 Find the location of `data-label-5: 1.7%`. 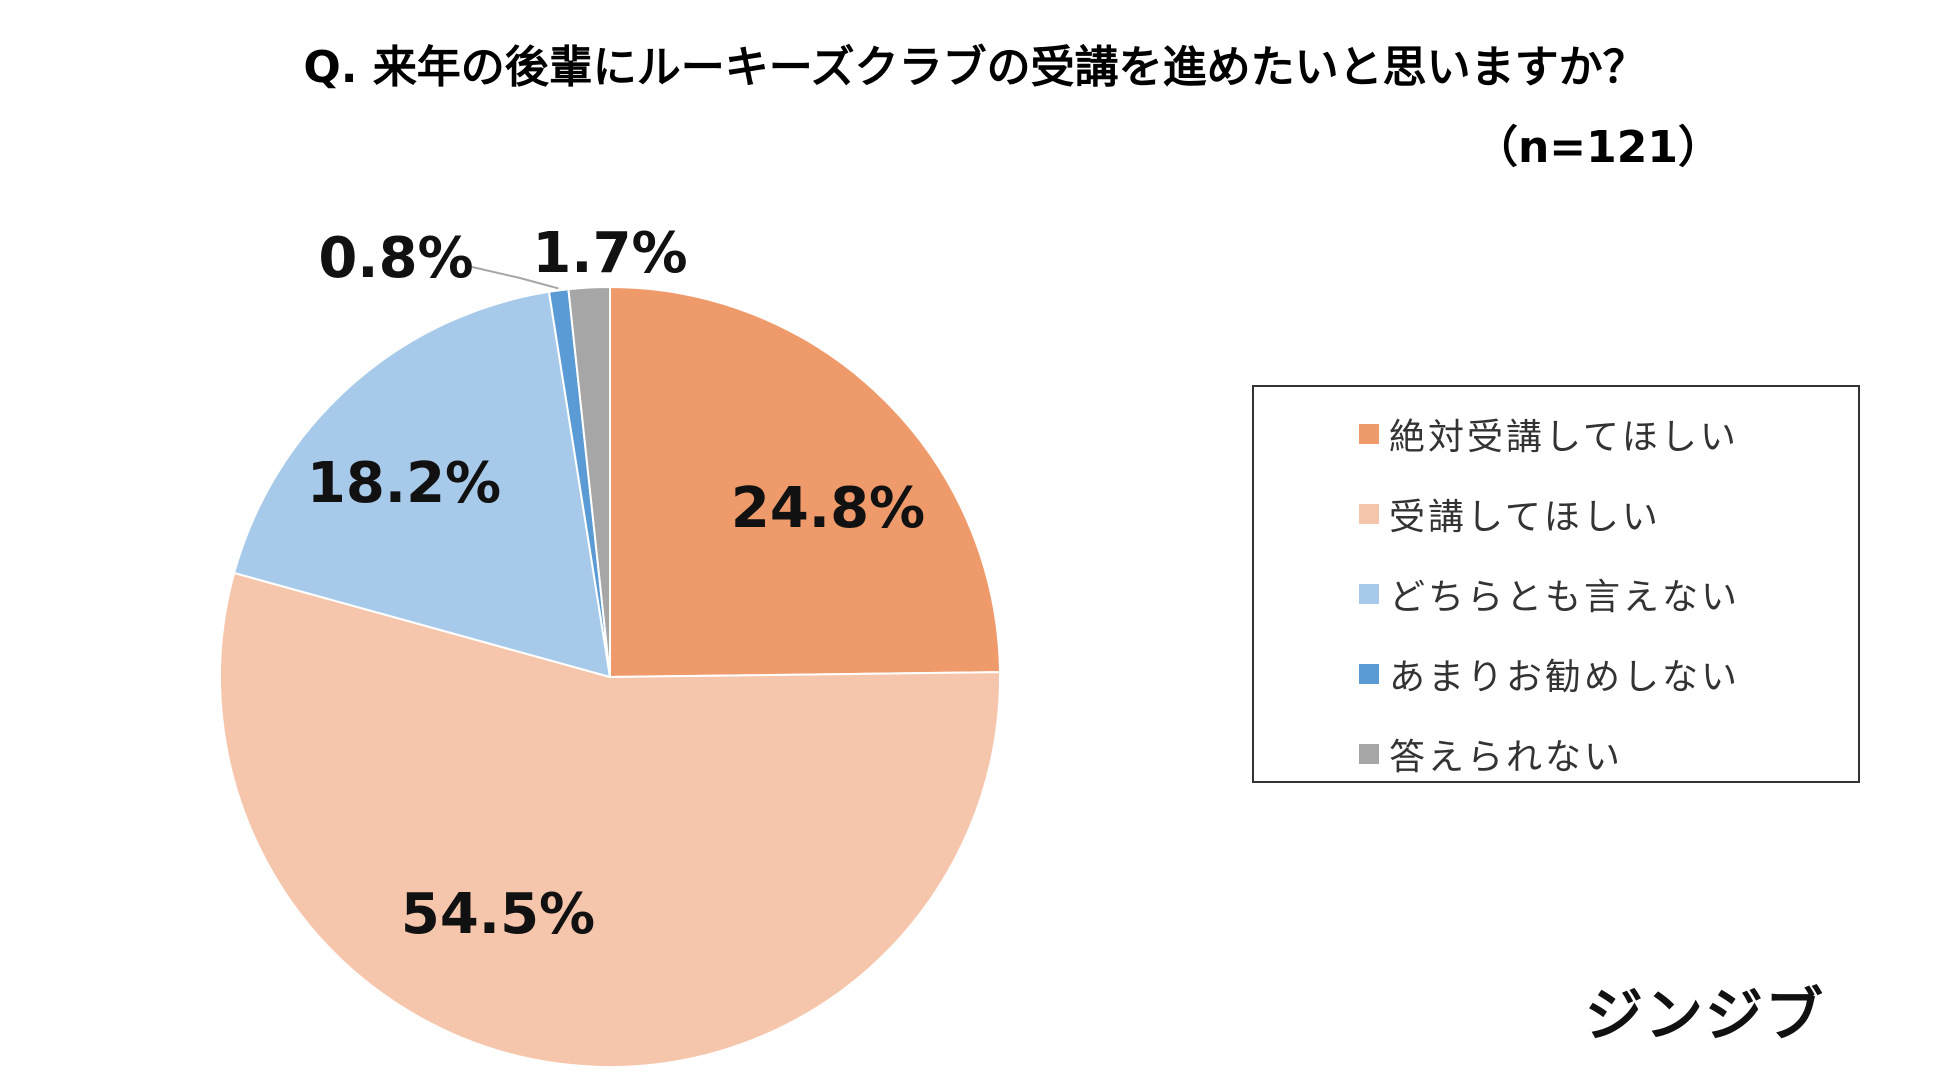

data-label-5: 1.7% is located at coordinates (609, 253).